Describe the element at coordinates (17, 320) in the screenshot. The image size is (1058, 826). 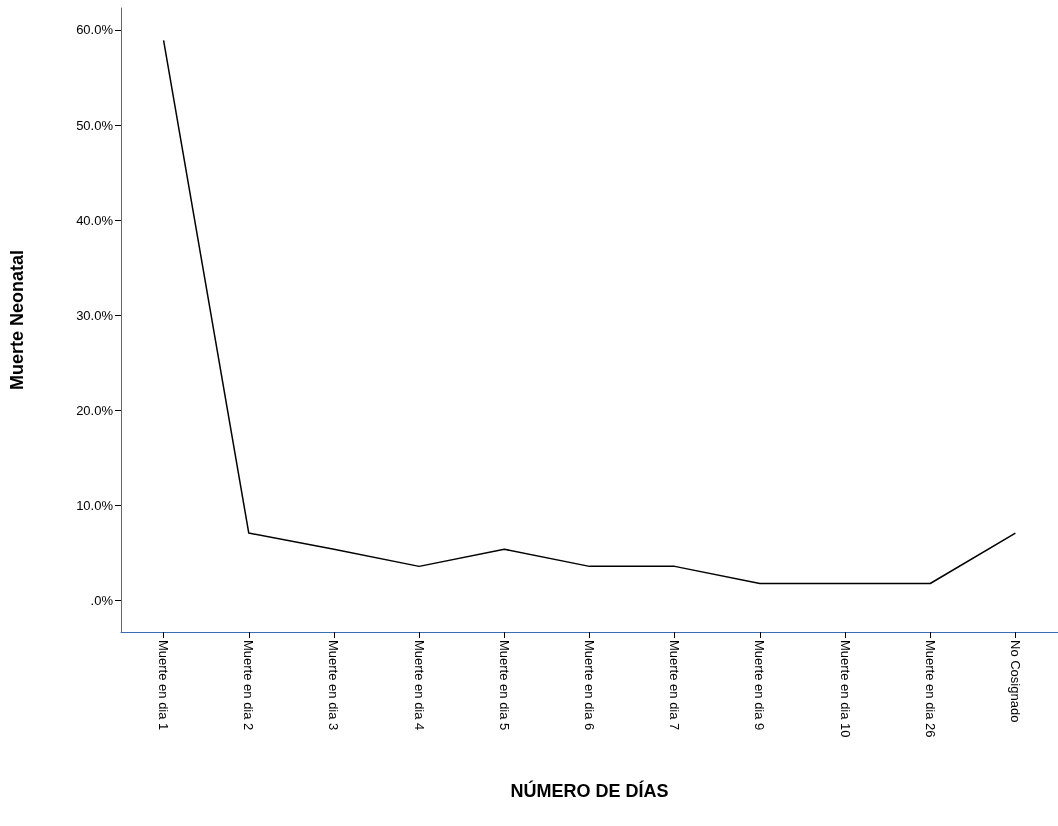
I see `y-axis-title: Muerte Neonatal` at that location.